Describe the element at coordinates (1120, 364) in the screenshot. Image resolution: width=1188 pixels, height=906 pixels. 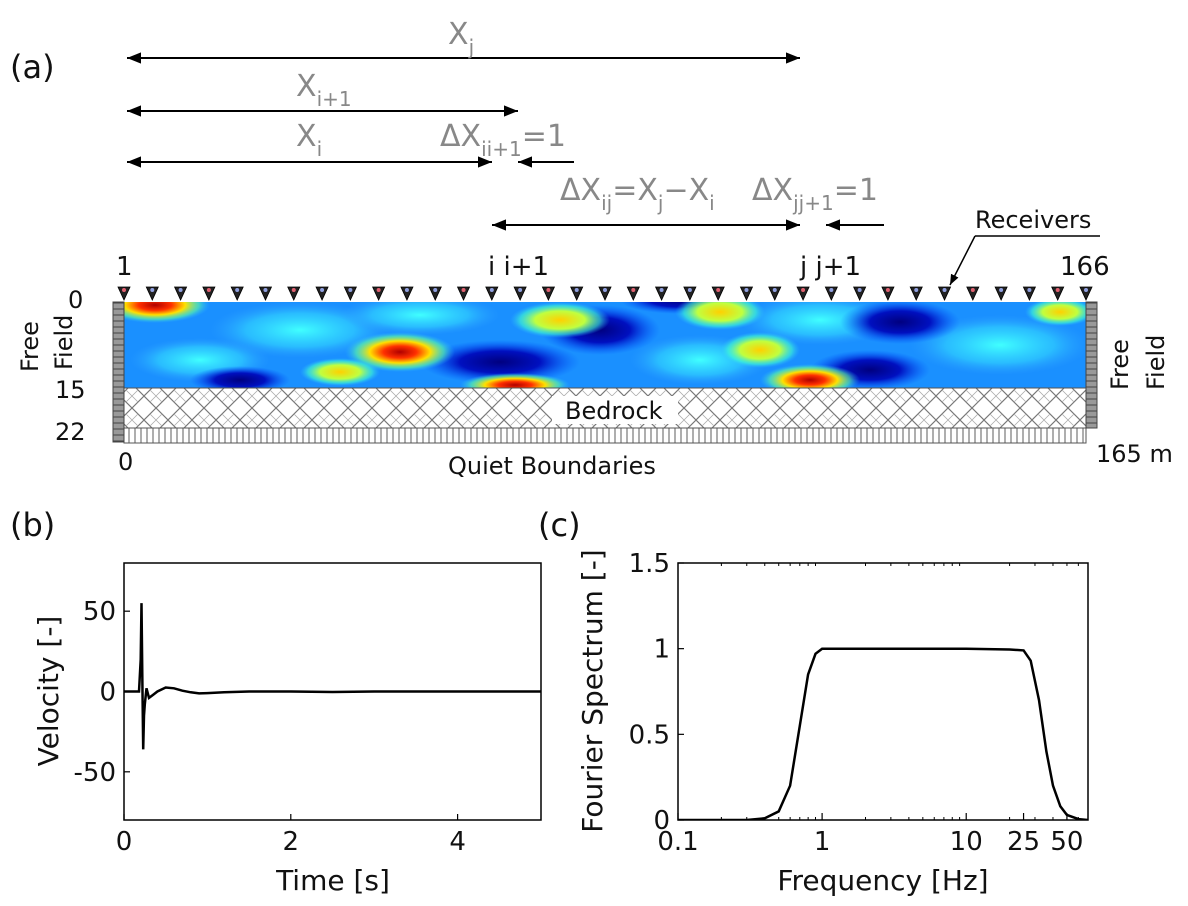
I see `free-field-right-line1: Free` at that location.